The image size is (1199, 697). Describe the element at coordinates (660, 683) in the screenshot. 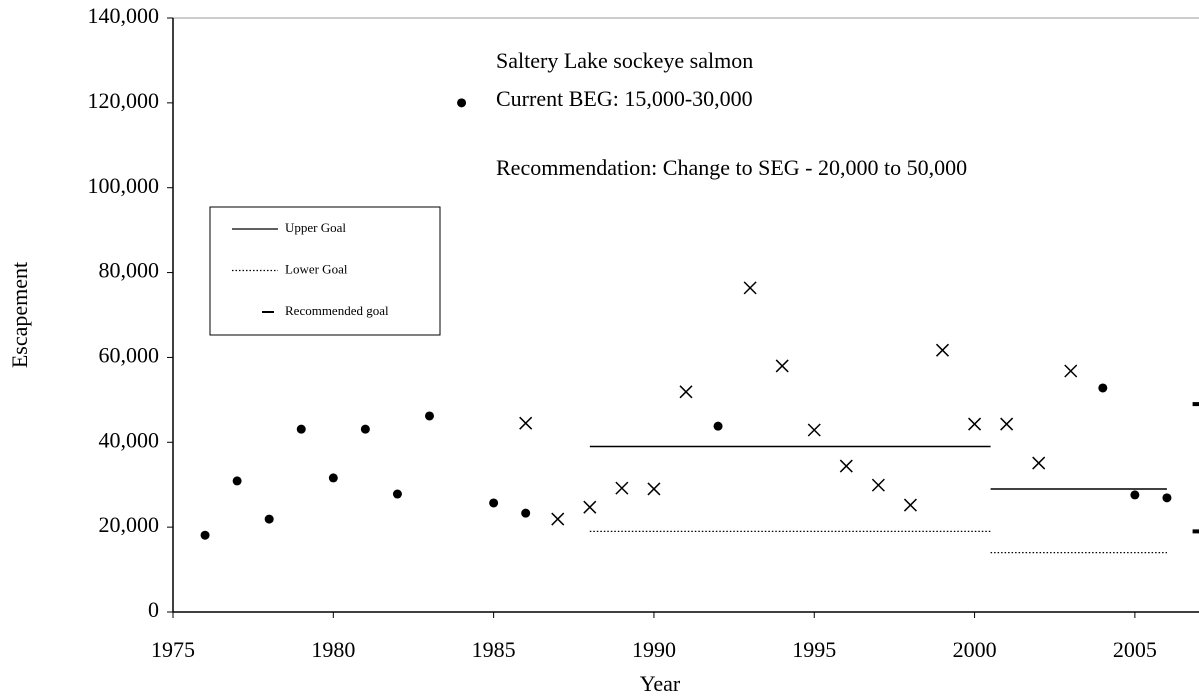

I see `x-axis-label: Year` at that location.